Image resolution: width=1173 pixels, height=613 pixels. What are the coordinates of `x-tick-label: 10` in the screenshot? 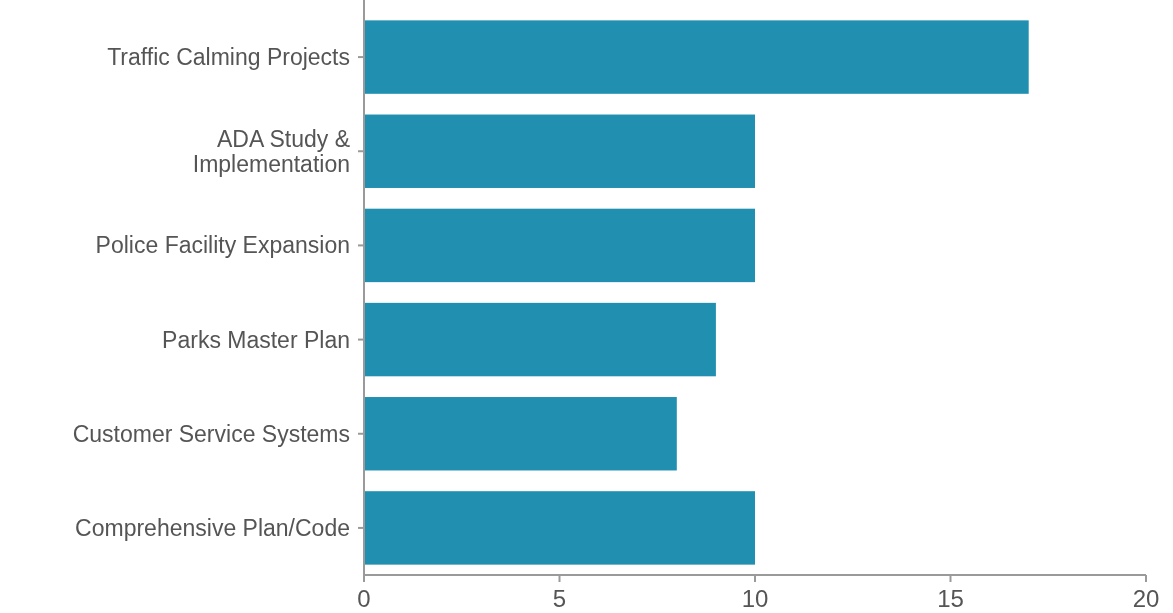 It's located at (755, 598).